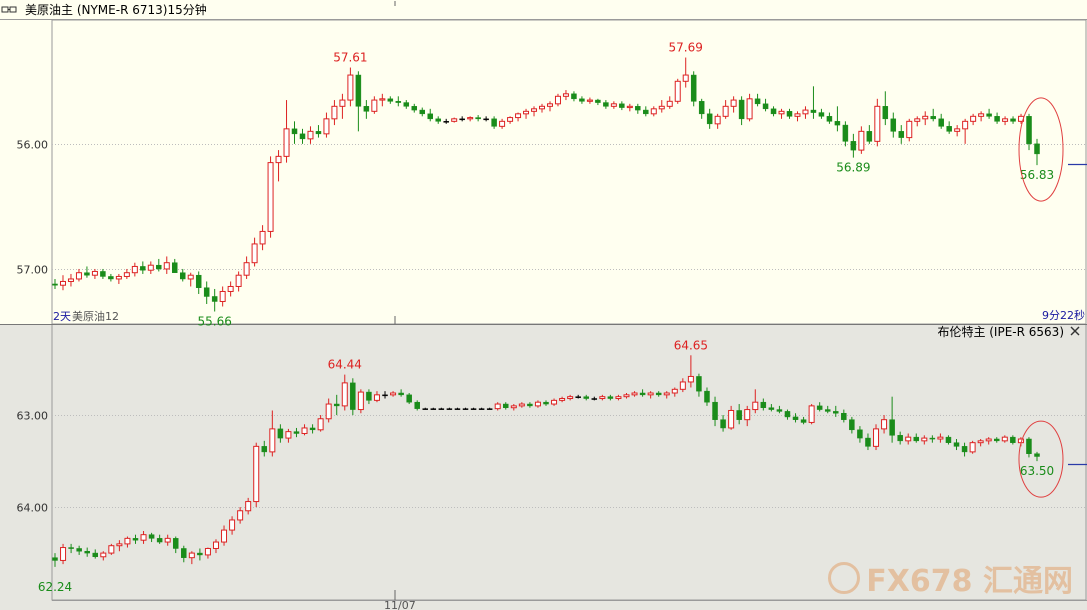 This screenshot has height=610, width=1087. I want to click on brent-y-tick-label: 63.00, so click(33, 416).